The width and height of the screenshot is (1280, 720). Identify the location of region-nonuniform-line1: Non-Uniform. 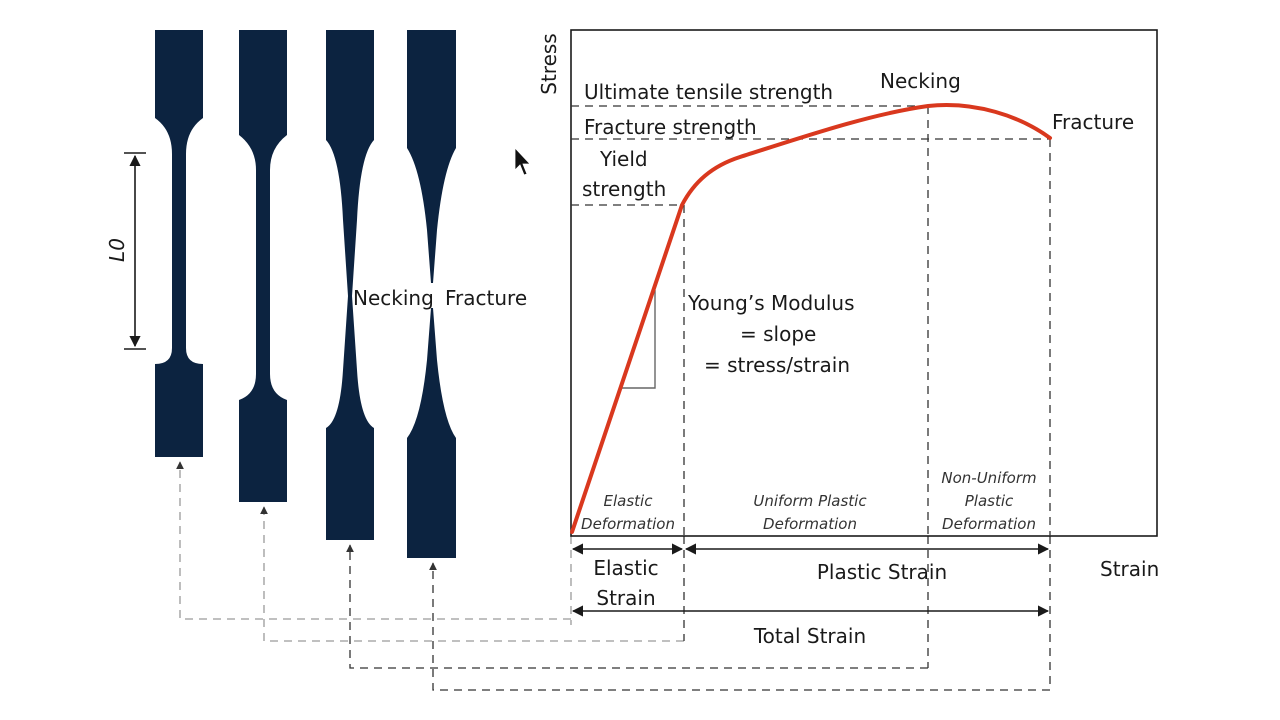
(988, 478).